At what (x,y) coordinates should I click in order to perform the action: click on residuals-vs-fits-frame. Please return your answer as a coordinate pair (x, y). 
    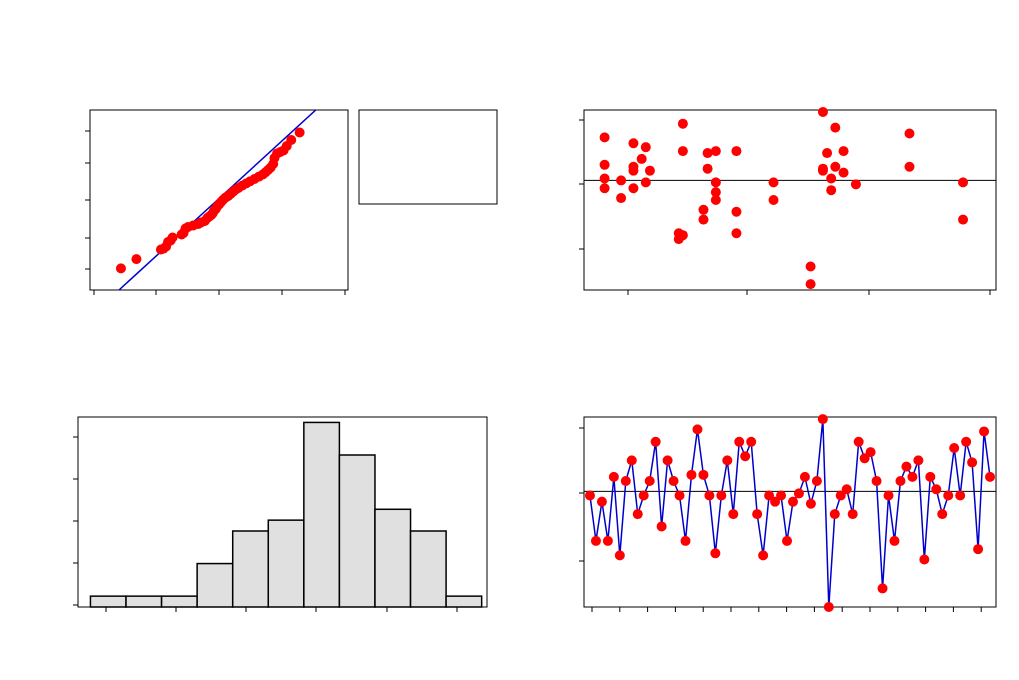
    Looking at the image, I should click on (790, 200).